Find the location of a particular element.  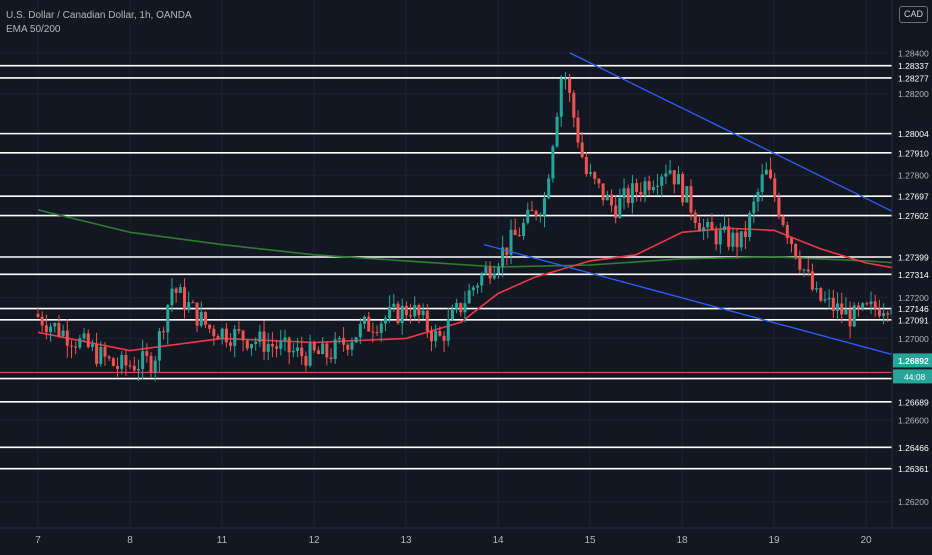

level-label: 1.27399 is located at coordinates (913, 258).